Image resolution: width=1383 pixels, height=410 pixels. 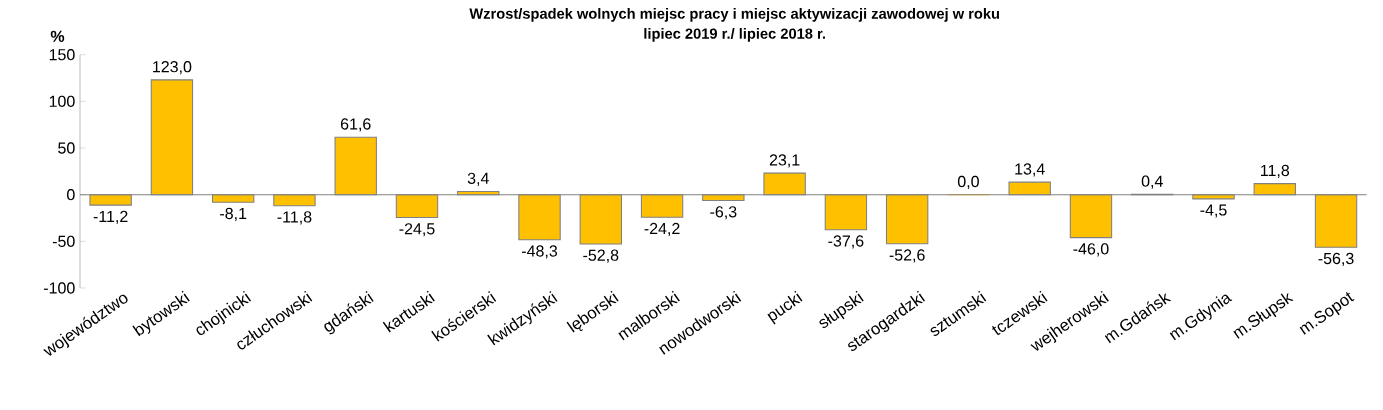 I want to click on y-axis-title: %, so click(x=57, y=36).